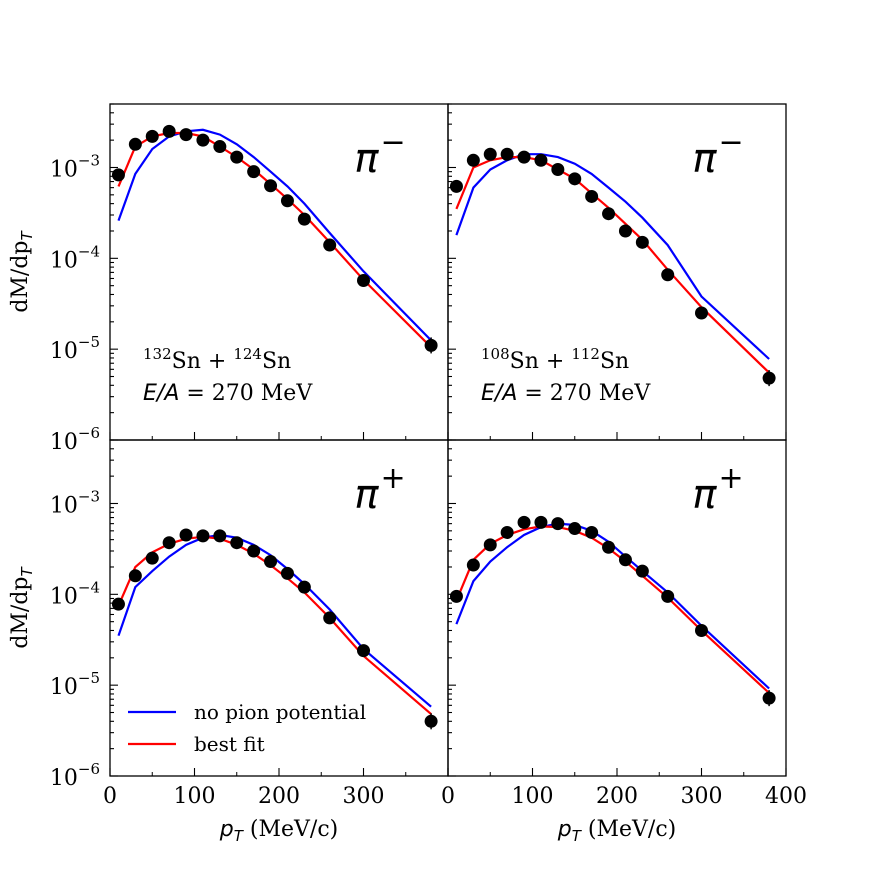  What do you see at coordinates (786, 796) in the screenshot?
I see `x-tick-label: 400` at bounding box center [786, 796].